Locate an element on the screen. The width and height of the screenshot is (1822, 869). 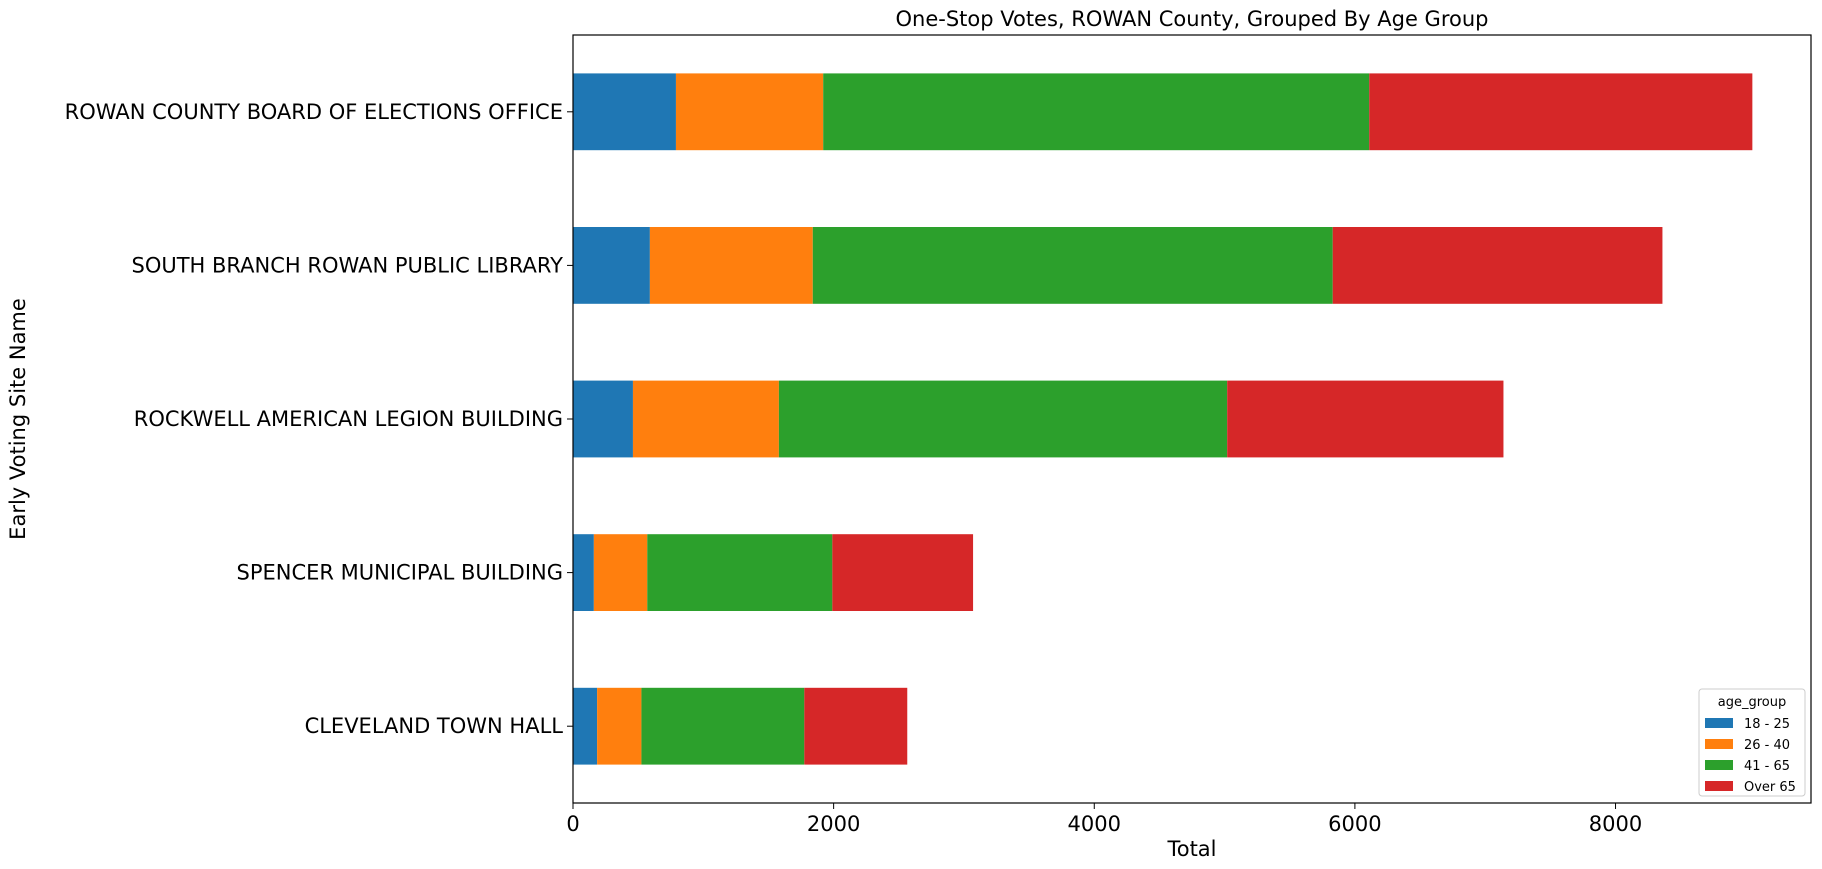
x-tick-label: 4000 is located at coordinates (1094, 824).